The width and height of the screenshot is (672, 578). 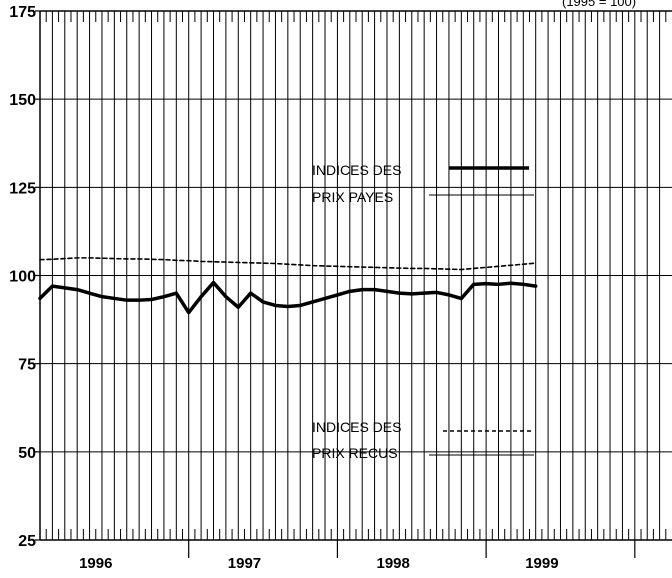 What do you see at coordinates (22, 100) in the screenshot?
I see `y-tick-label: 150` at bounding box center [22, 100].